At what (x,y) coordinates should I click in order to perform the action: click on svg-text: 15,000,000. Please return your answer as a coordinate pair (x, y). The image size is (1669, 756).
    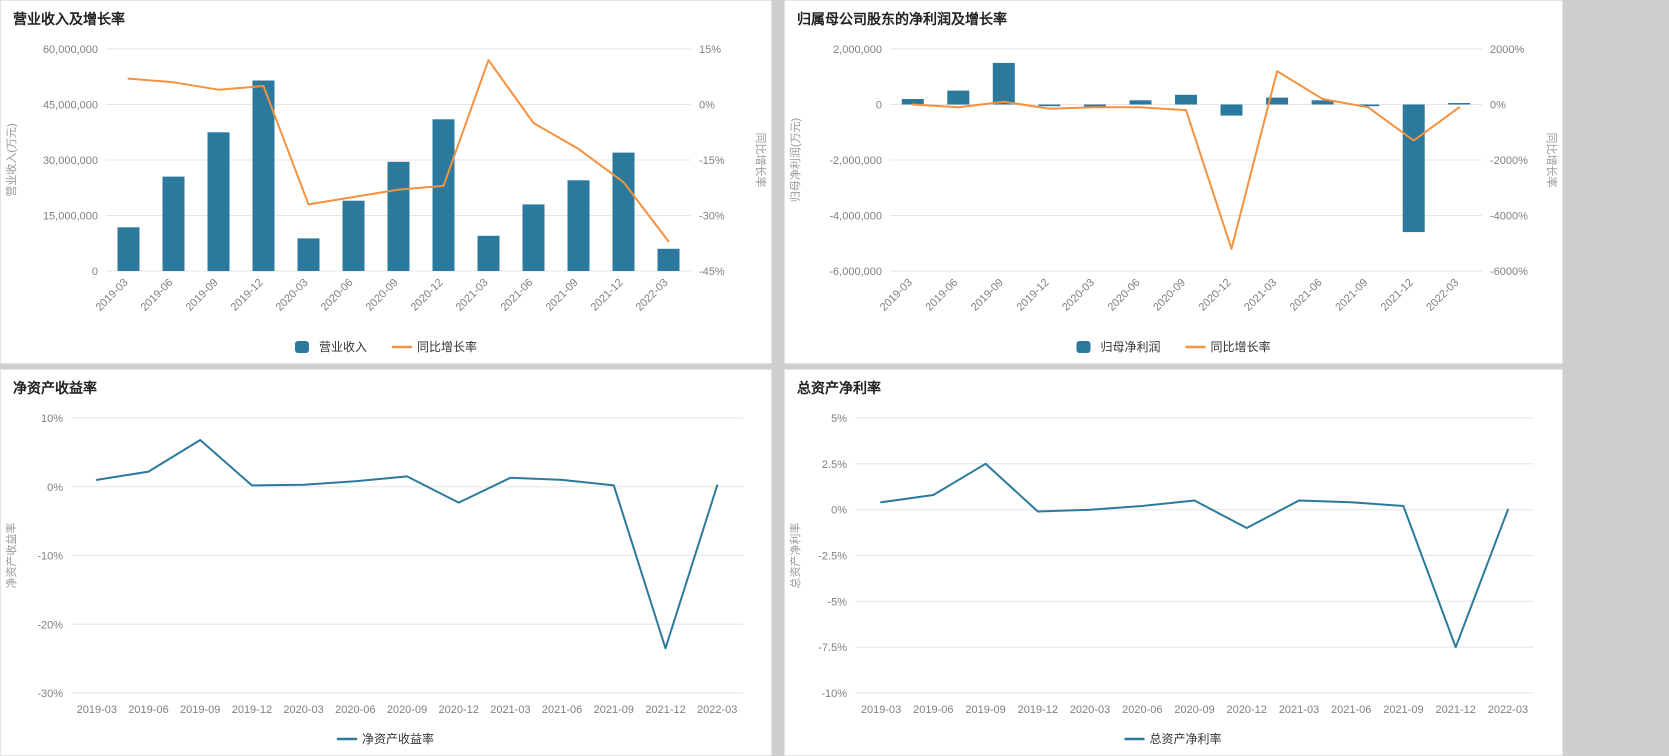
    Looking at the image, I should click on (70, 217).